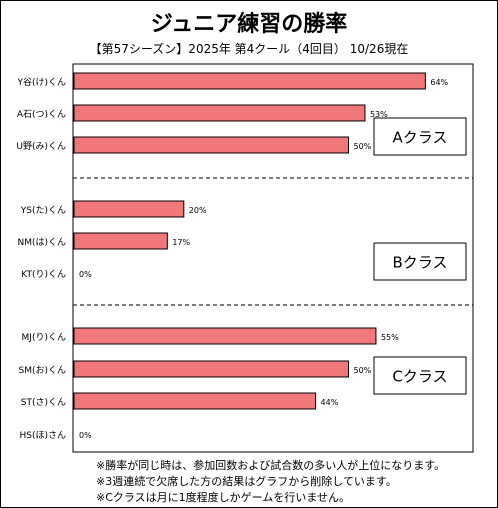  I want to click on data-label: 20%, so click(198, 210).